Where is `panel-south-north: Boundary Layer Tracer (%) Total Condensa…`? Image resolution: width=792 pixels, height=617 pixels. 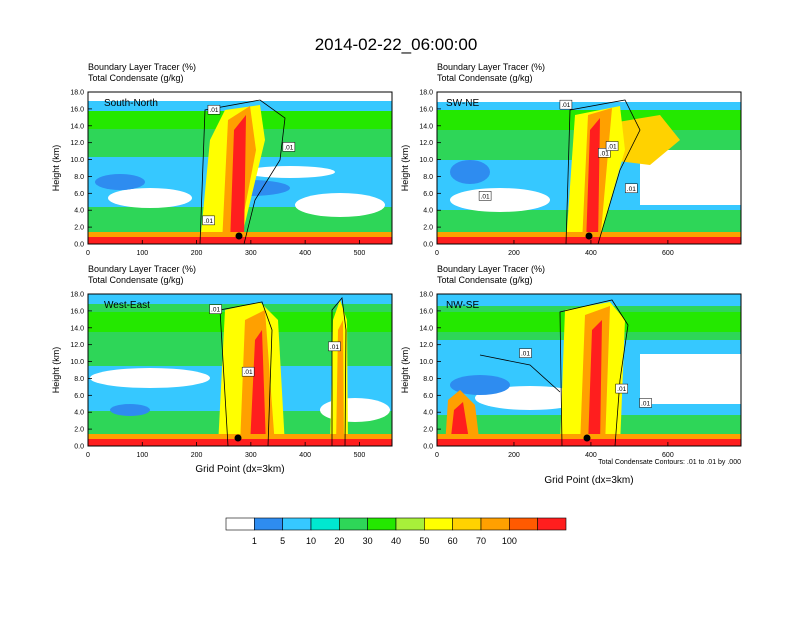 panel-south-north: Boundary Layer Tracer (%) Total Condensa… is located at coordinates (222, 159).